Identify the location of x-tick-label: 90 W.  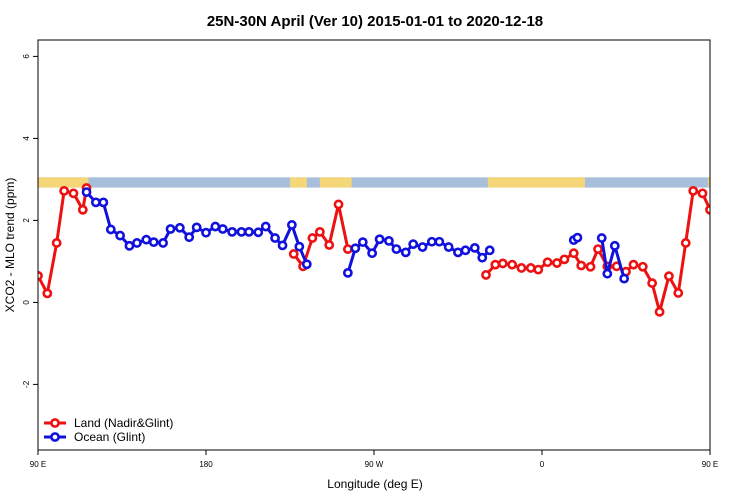
(374, 464).